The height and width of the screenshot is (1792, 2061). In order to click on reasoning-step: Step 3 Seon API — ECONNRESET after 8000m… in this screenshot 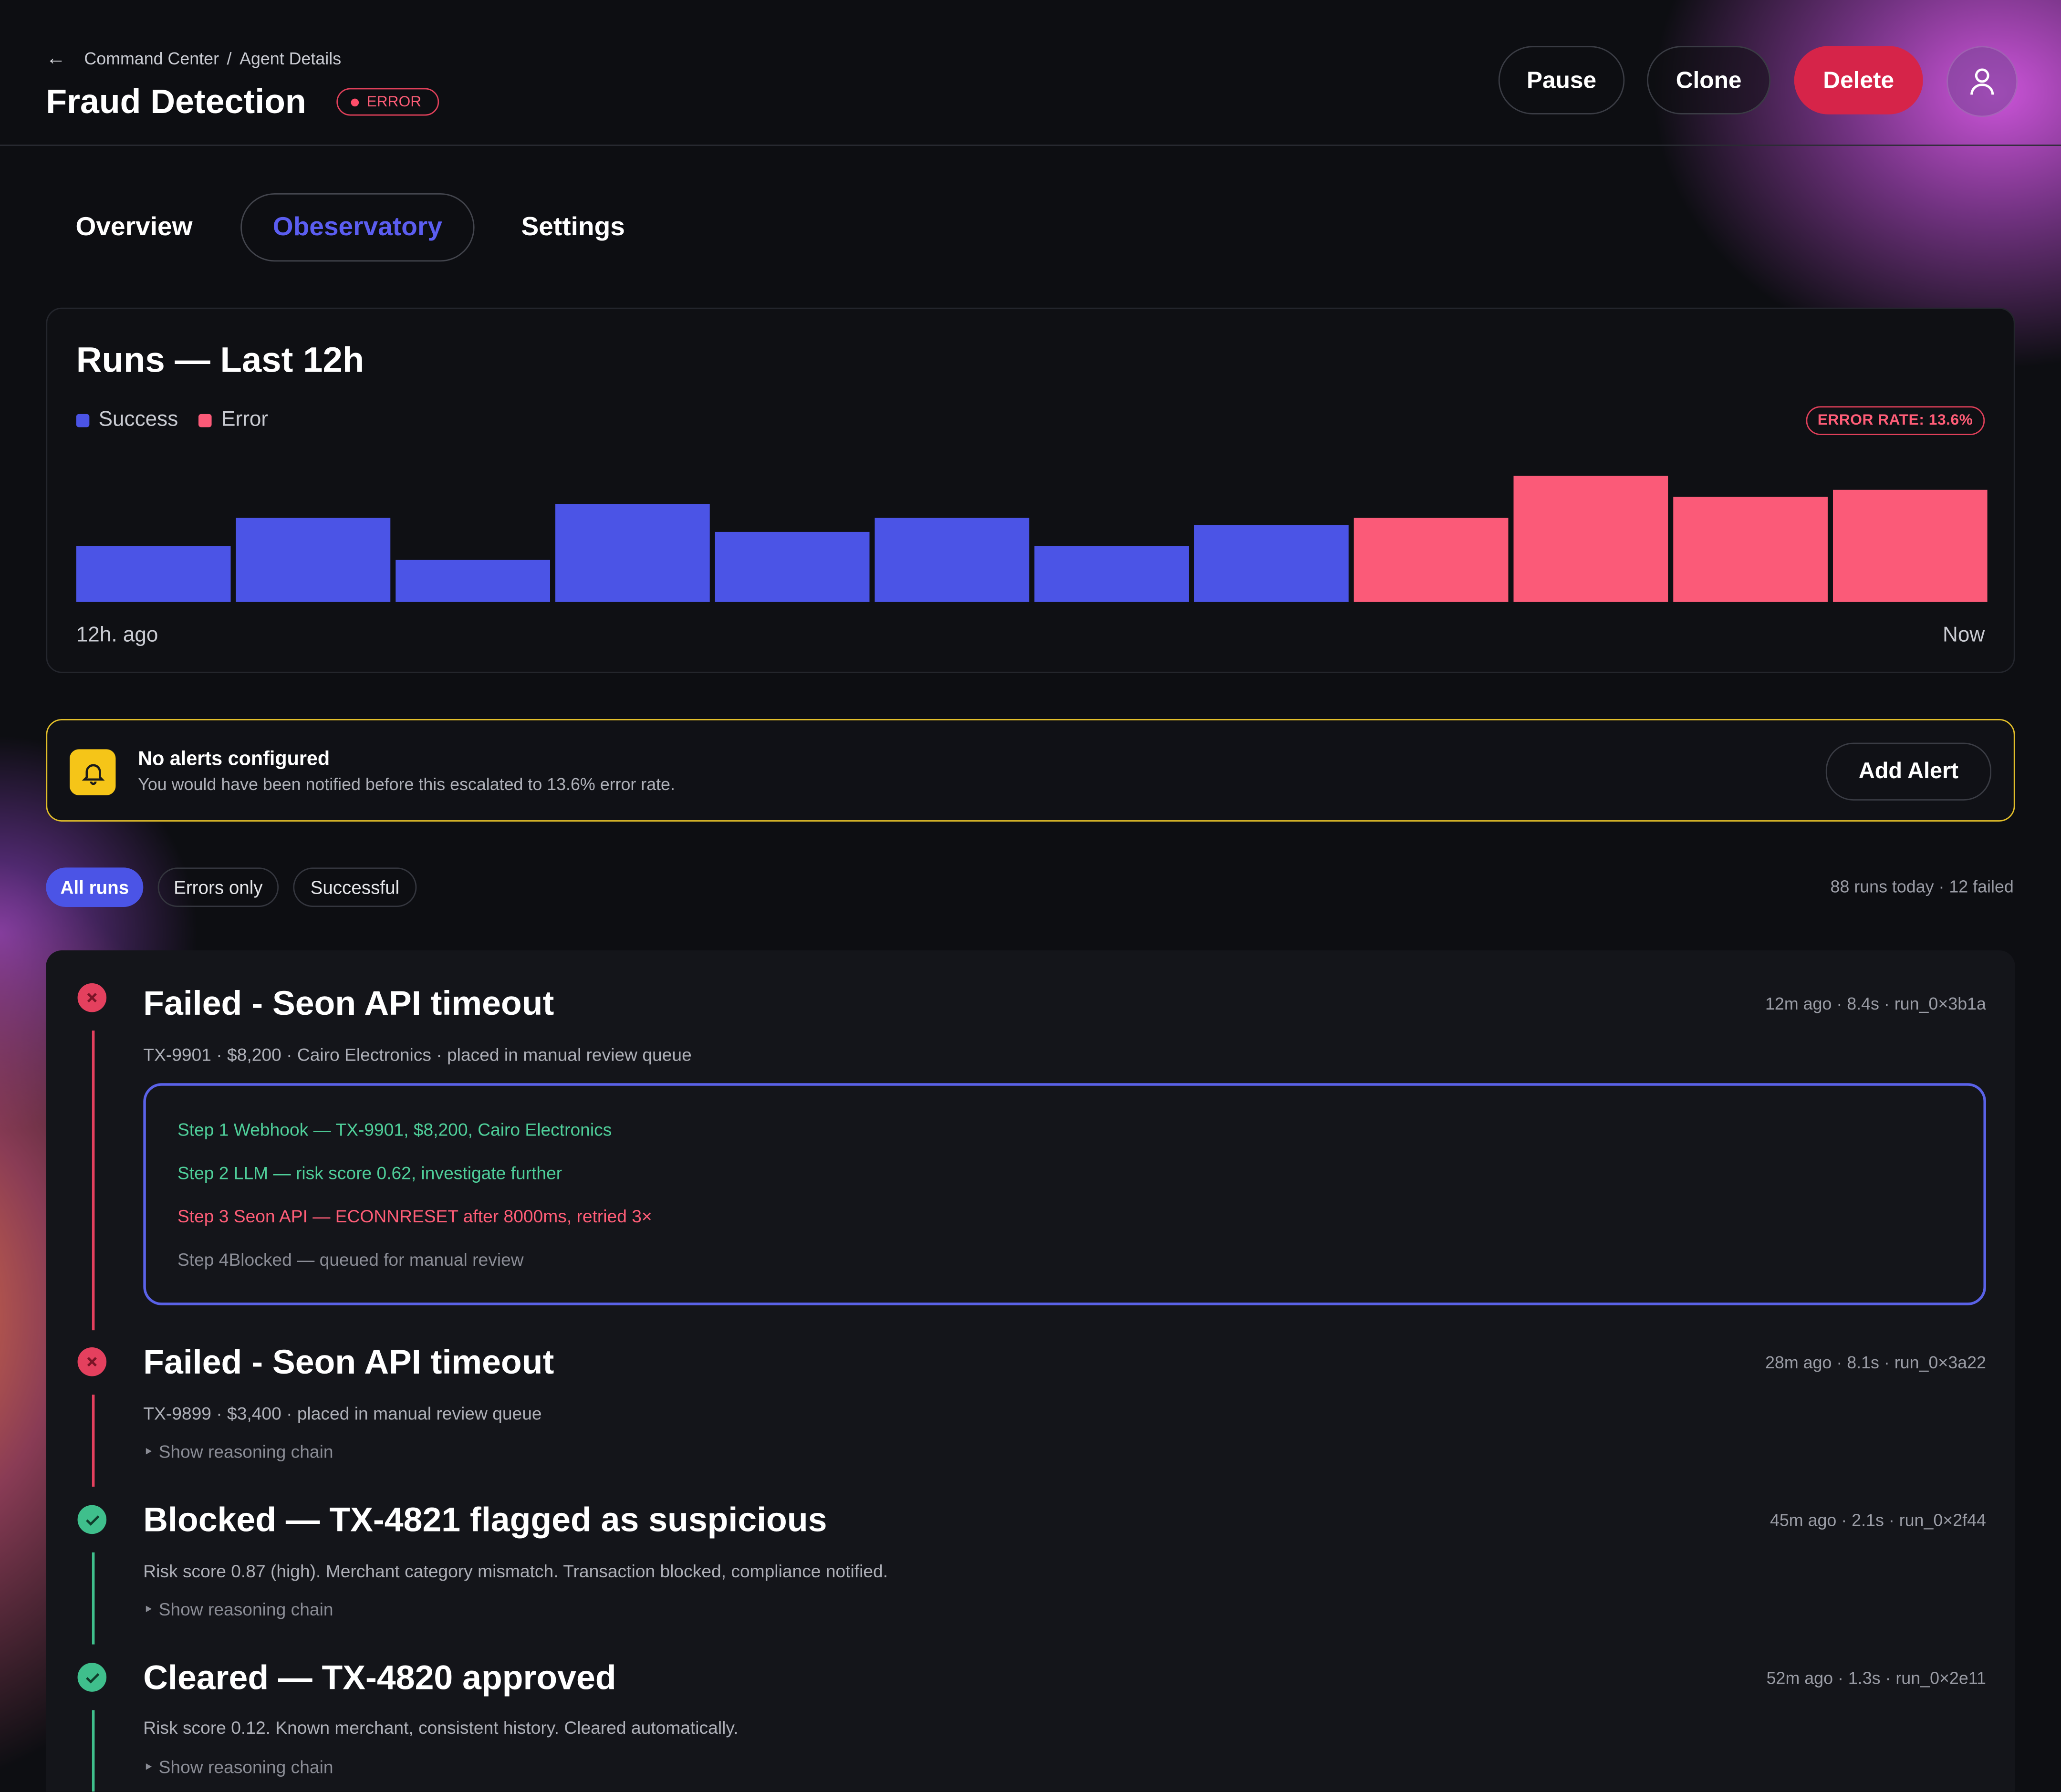, I will do `click(415, 1217)`.